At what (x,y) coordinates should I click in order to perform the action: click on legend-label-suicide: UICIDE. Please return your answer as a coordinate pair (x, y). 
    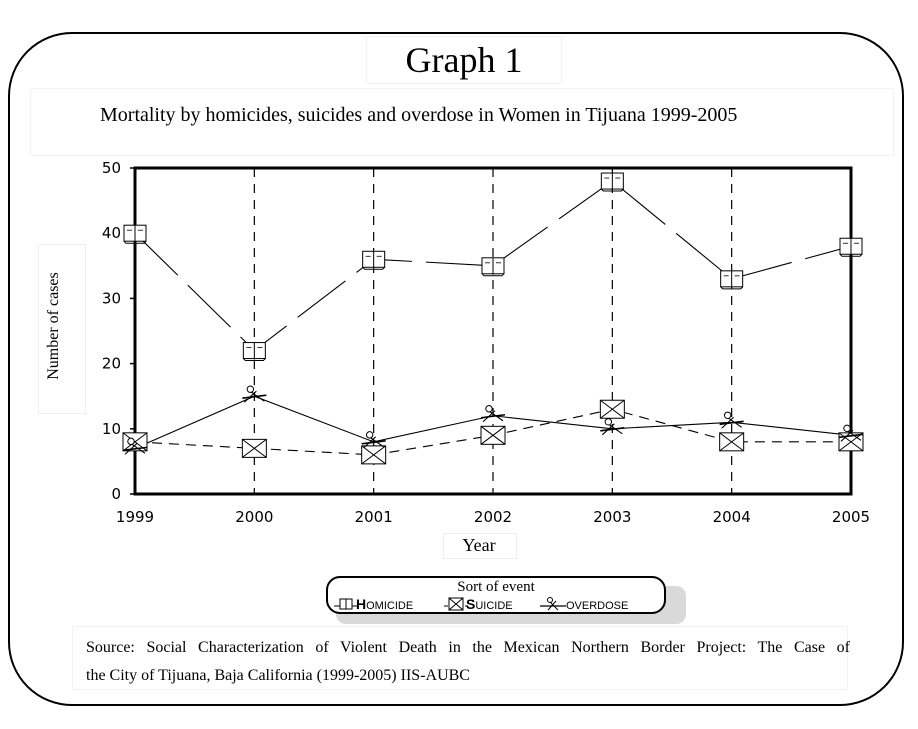
    Looking at the image, I should click on (494, 606).